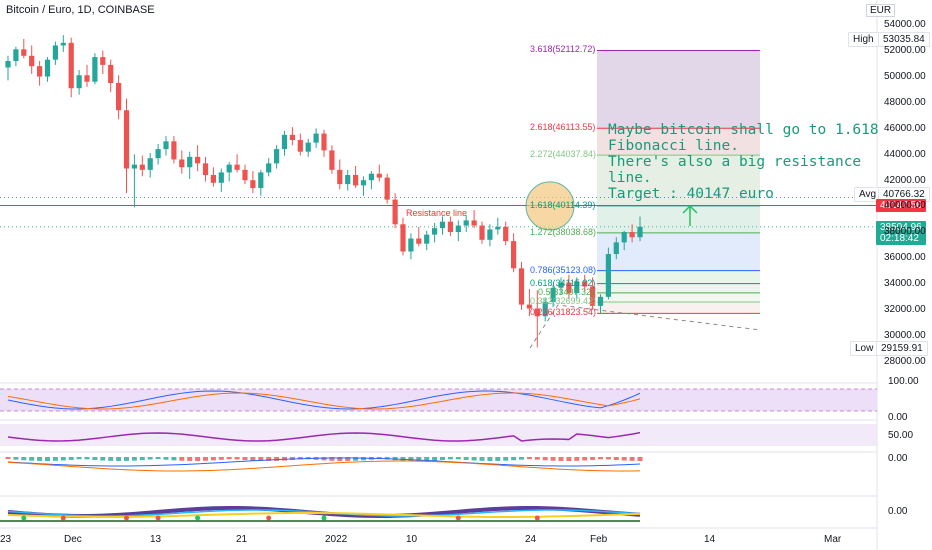 The width and height of the screenshot is (932, 550). Describe the element at coordinates (898, 511) in the screenshot. I see `osc-tick: 0.00` at that location.